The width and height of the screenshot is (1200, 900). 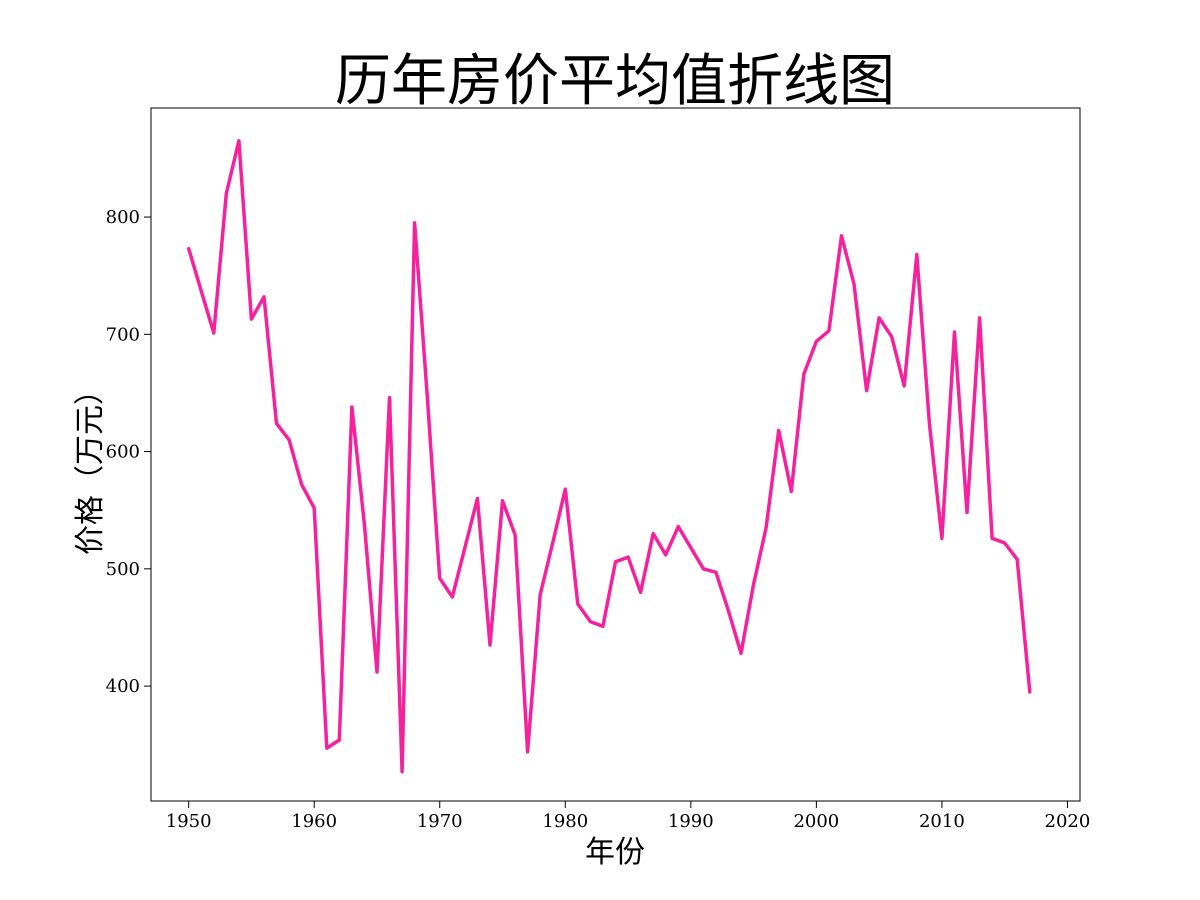 What do you see at coordinates (123, 686) in the screenshot?
I see `y-tick-label: 400` at bounding box center [123, 686].